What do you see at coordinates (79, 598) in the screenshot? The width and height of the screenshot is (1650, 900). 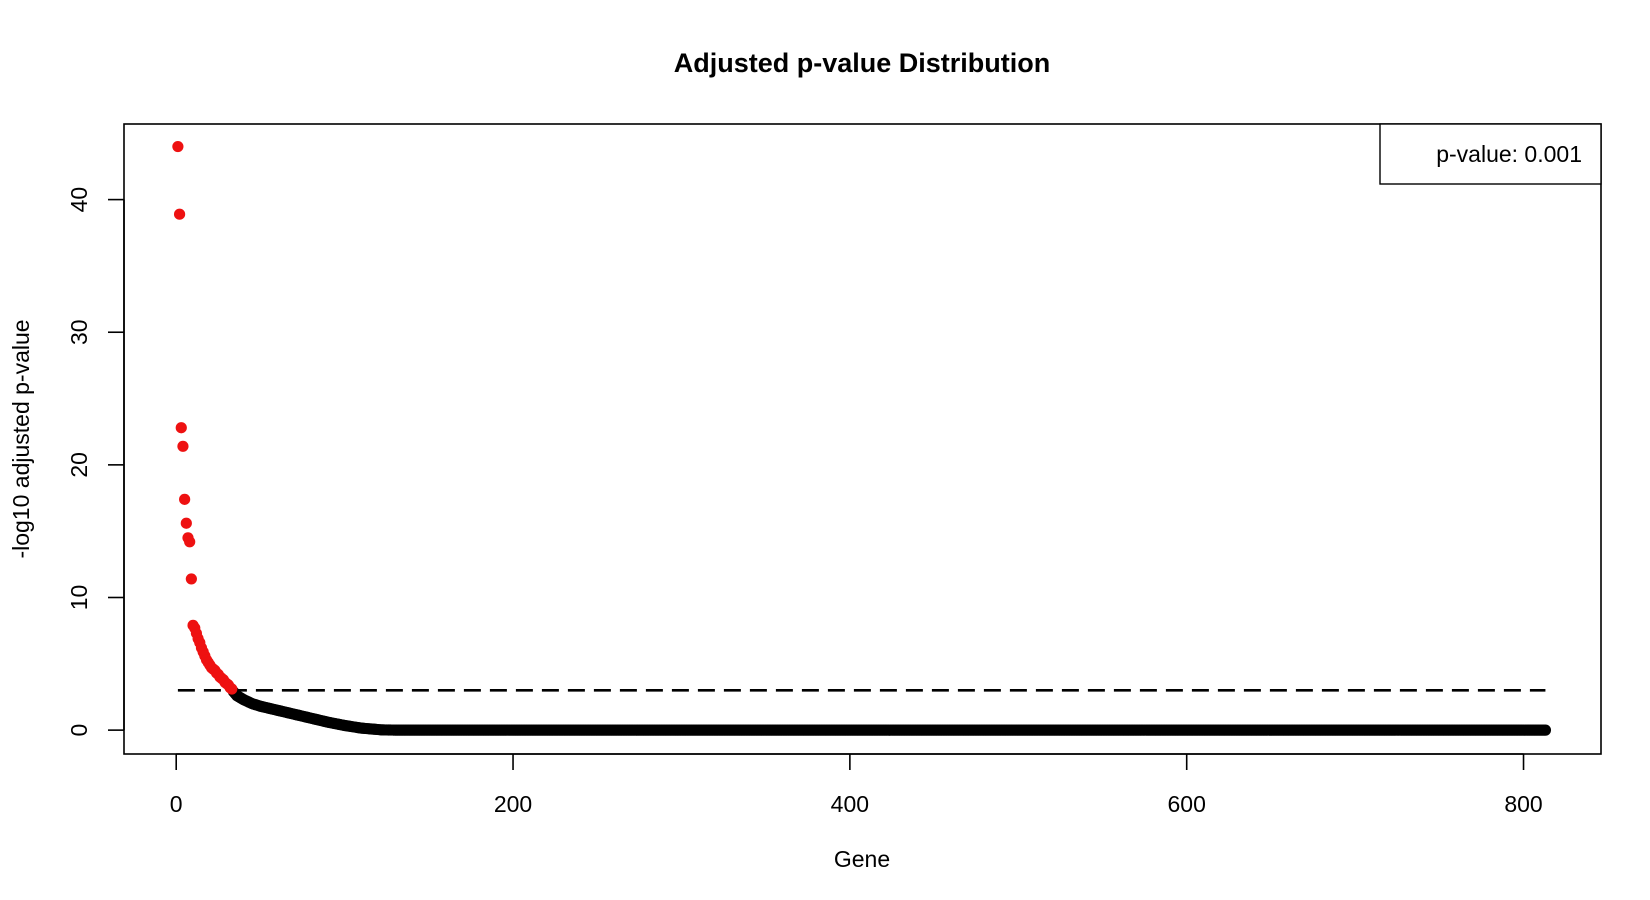 I see `y-tick-label: 10` at bounding box center [79, 598].